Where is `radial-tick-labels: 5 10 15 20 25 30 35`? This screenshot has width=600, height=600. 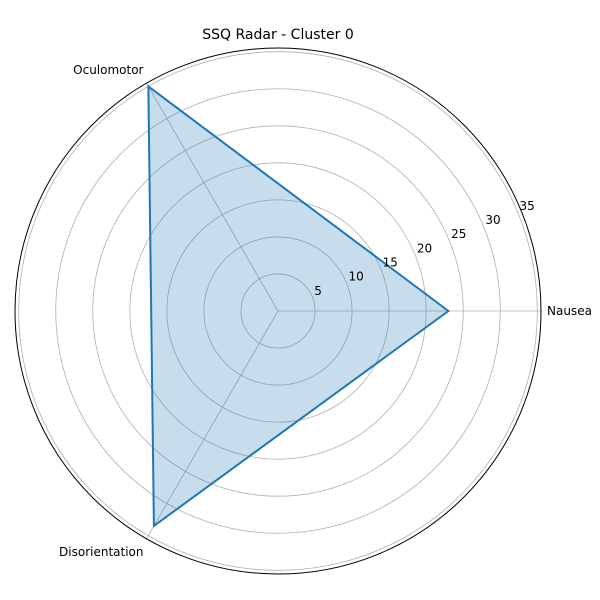 radial-tick-labels: 5 10 15 20 25 30 35 is located at coordinates (424, 248).